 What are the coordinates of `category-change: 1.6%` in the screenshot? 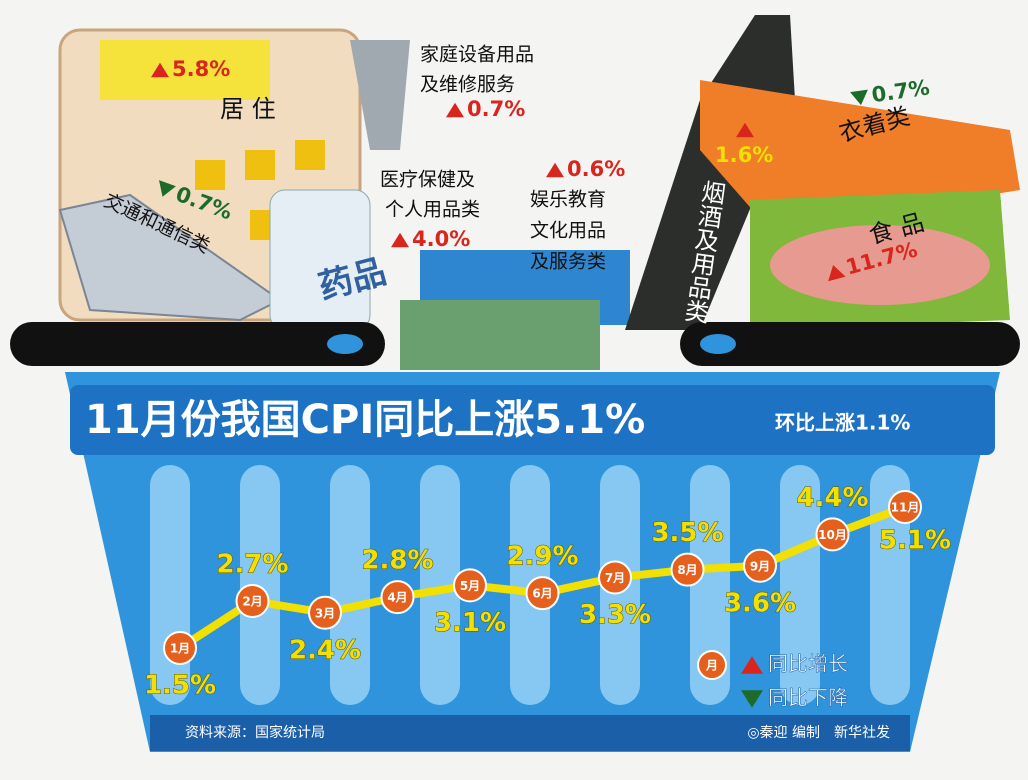 It's located at (744, 144).